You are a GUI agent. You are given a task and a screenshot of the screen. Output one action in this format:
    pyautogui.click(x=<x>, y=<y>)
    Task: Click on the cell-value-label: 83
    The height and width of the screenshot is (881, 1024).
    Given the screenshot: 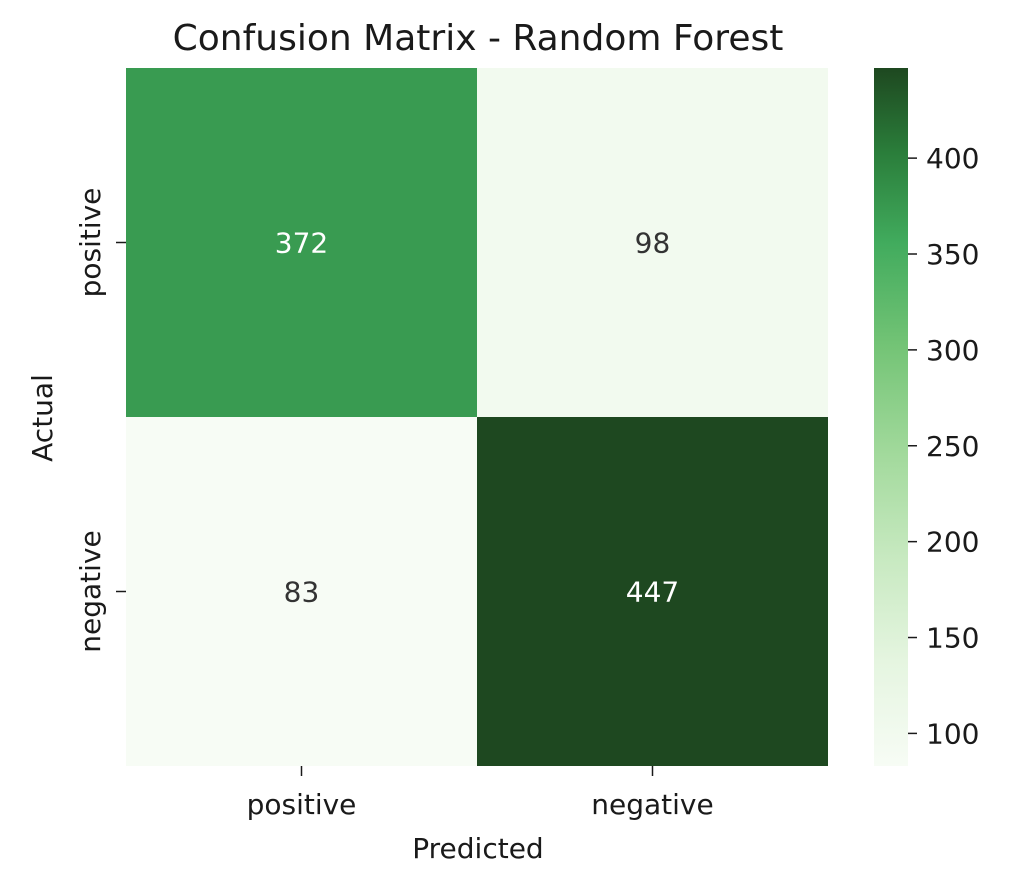 What is the action you would take?
    pyautogui.click(x=302, y=592)
    